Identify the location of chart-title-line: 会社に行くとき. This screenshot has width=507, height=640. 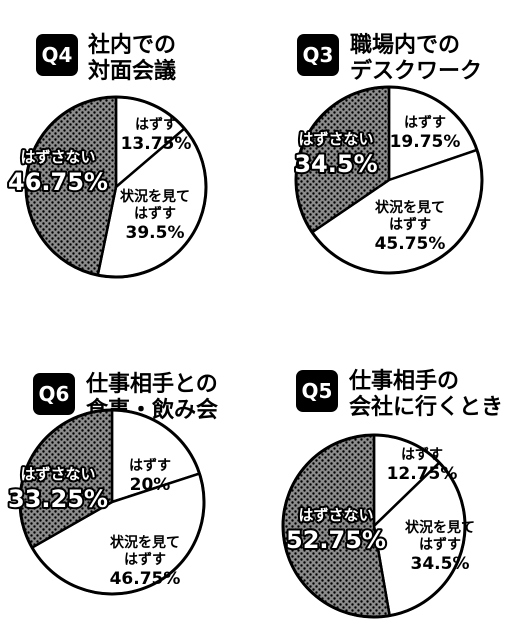
(426, 407).